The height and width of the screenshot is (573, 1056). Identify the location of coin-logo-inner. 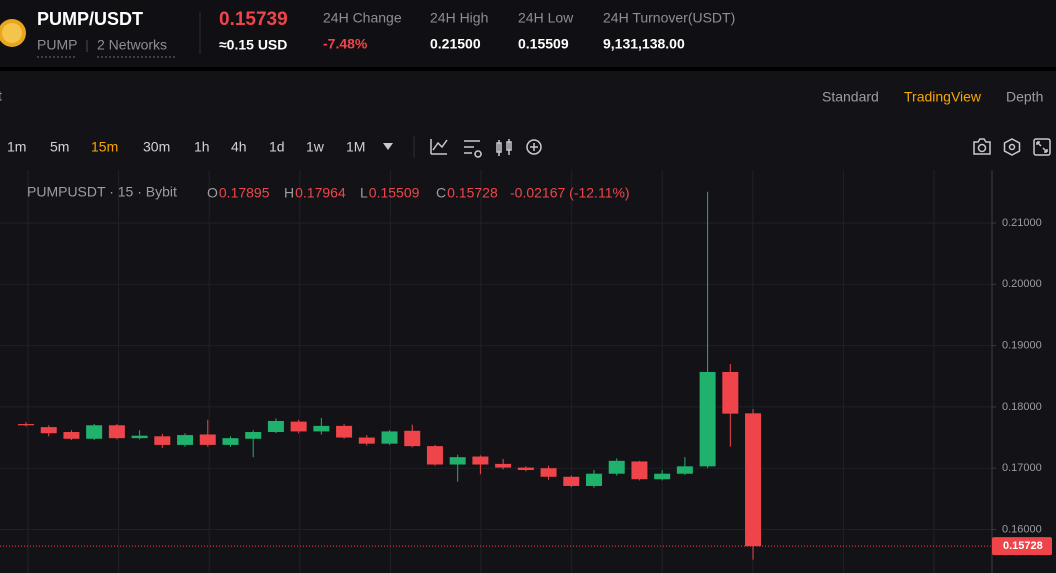
(12, 33).